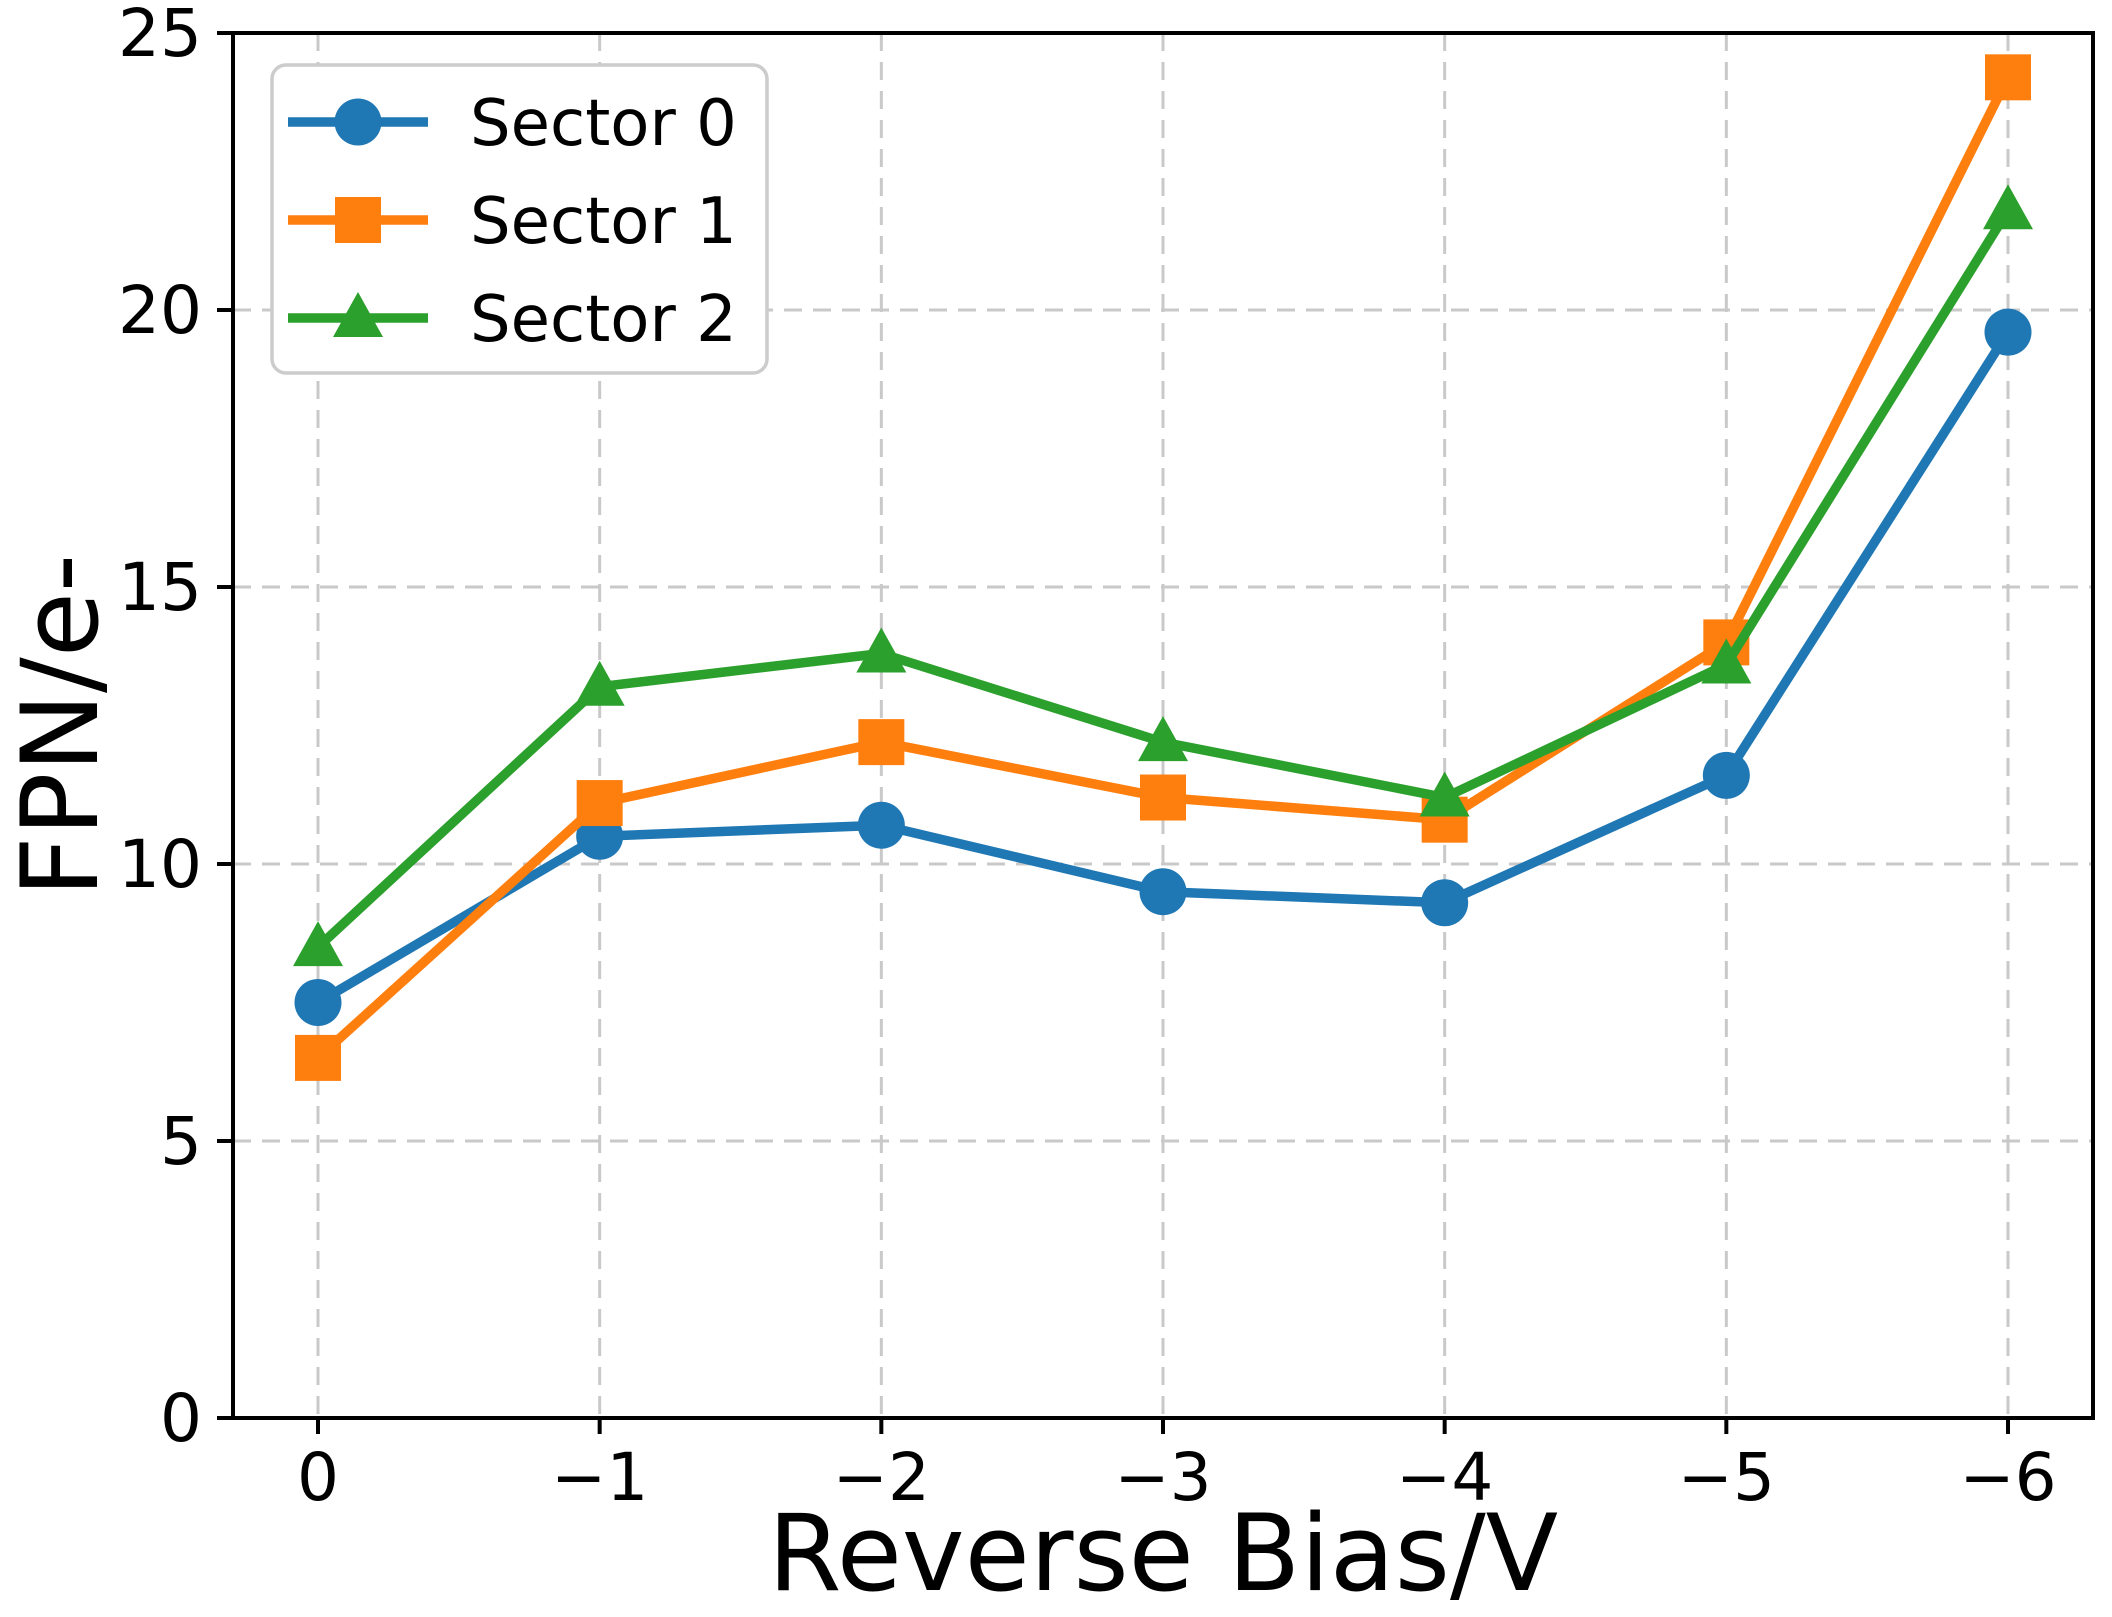 The width and height of the screenshot is (2112, 1617). What do you see at coordinates (1163, 1553) in the screenshot?
I see `x-axis-label: Reverse Bias/V` at bounding box center [1163, 1553].